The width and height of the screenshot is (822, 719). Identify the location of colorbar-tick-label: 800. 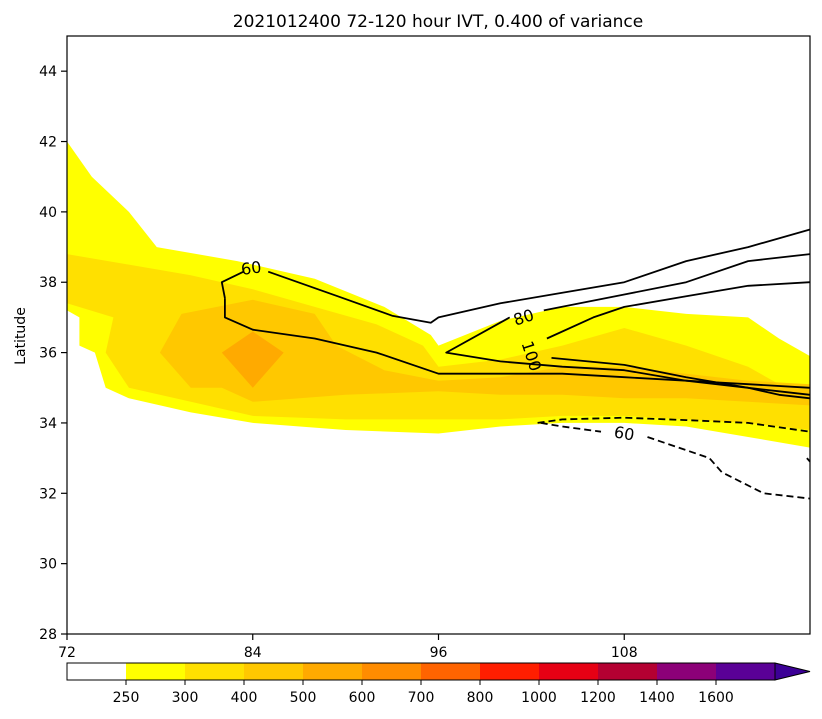
(480, 698).